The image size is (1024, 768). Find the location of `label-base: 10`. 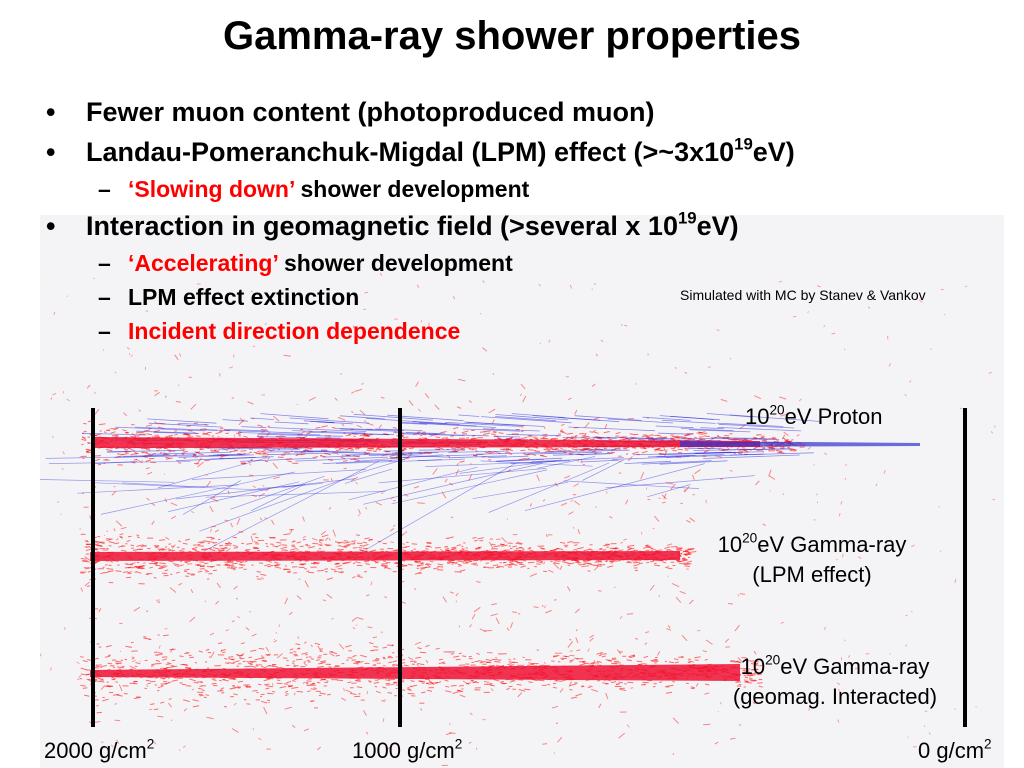

label-base: 10 is located at coordinates (753, 666).